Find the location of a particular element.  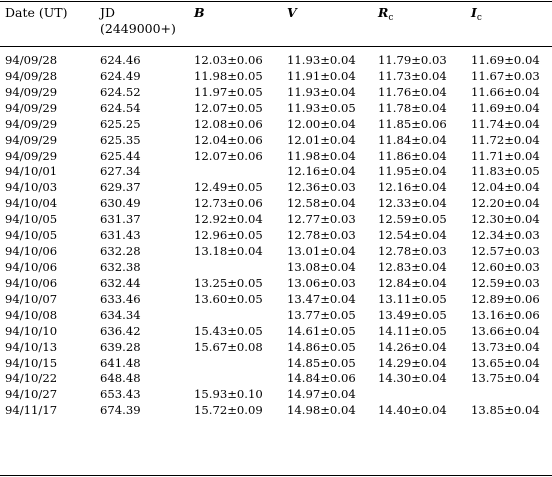

cell-v-mag: 13.77±0.05 is located at coordinates (321, 314).